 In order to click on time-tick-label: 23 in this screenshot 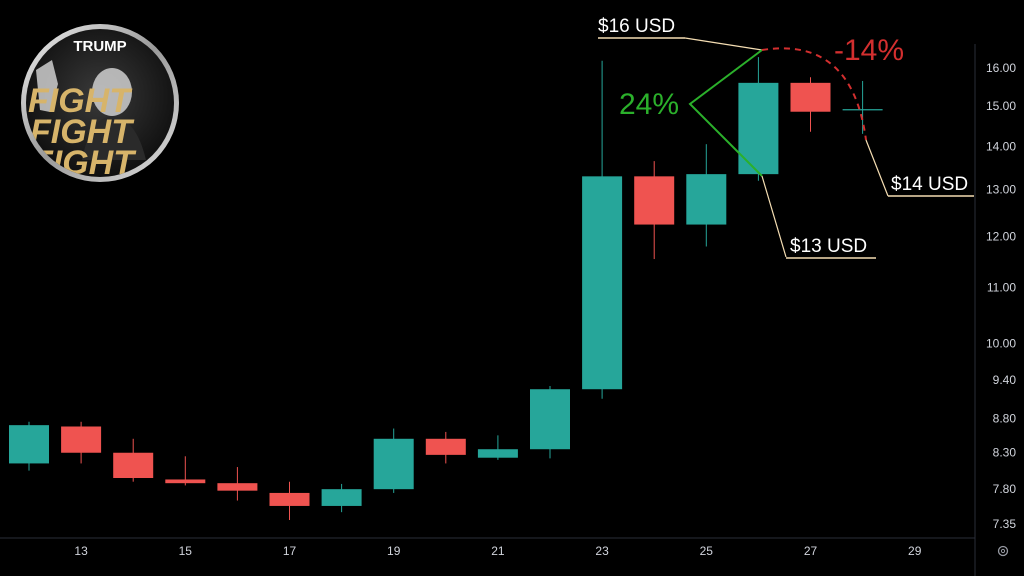, I will do `click(602, 551)`.